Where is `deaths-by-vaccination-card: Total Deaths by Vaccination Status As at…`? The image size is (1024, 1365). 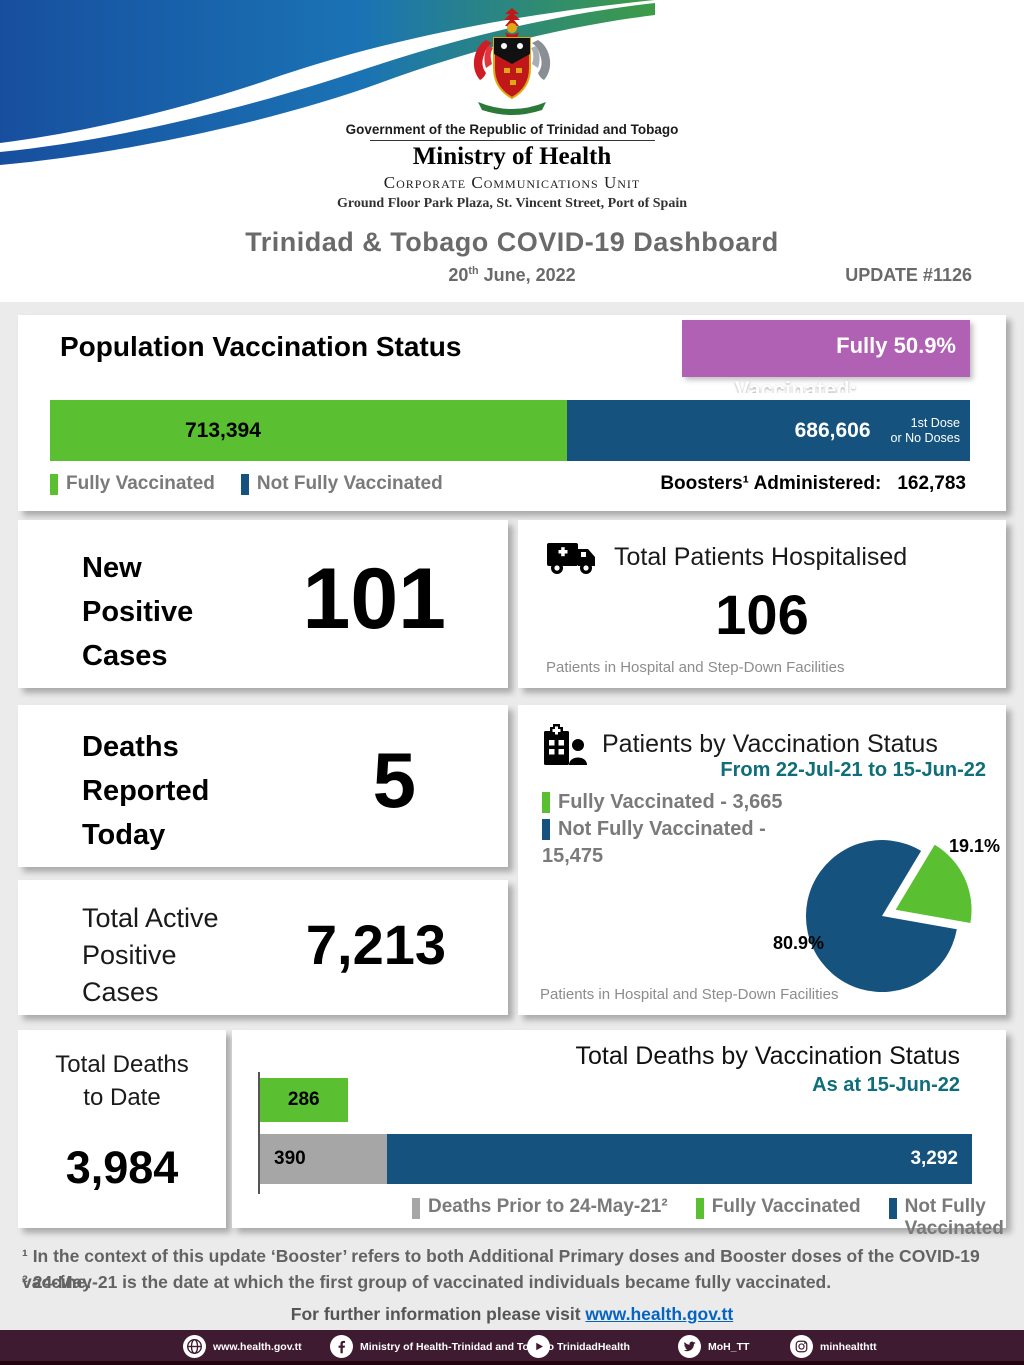 deaths-by-vaccination-card: Total Deaths by Vaccination Status As at… is located at coordinates (619, 1134).